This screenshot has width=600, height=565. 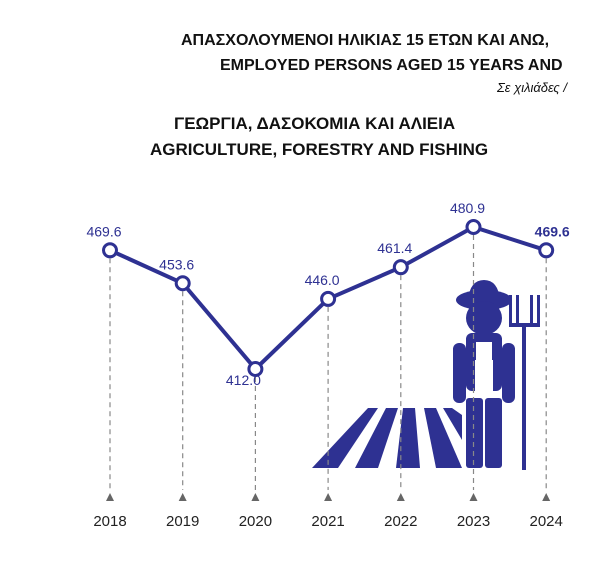 What do you see at coordinates (327, 521) in the screenshot?
I see `x-tick-label: 2021` at bounding box center [327, 521].